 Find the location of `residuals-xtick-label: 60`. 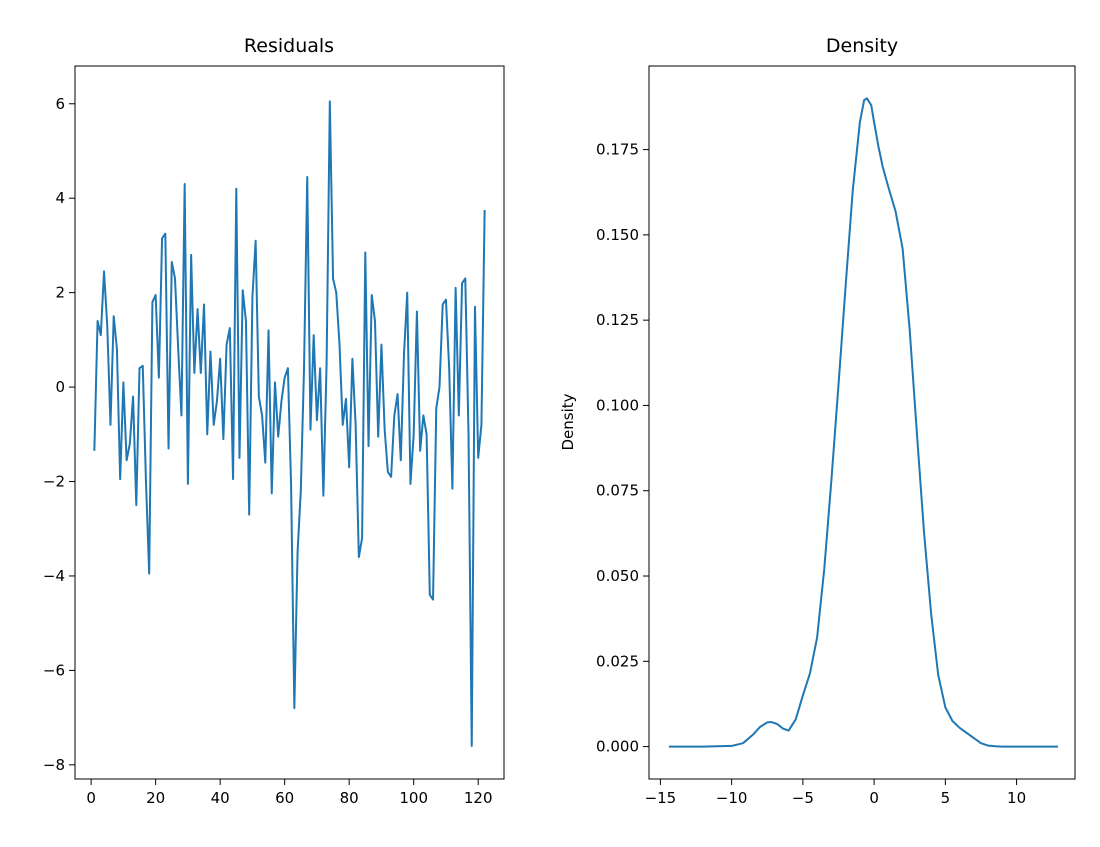

residuals-xtick-label: 60 is located at coordinates (284, 798).